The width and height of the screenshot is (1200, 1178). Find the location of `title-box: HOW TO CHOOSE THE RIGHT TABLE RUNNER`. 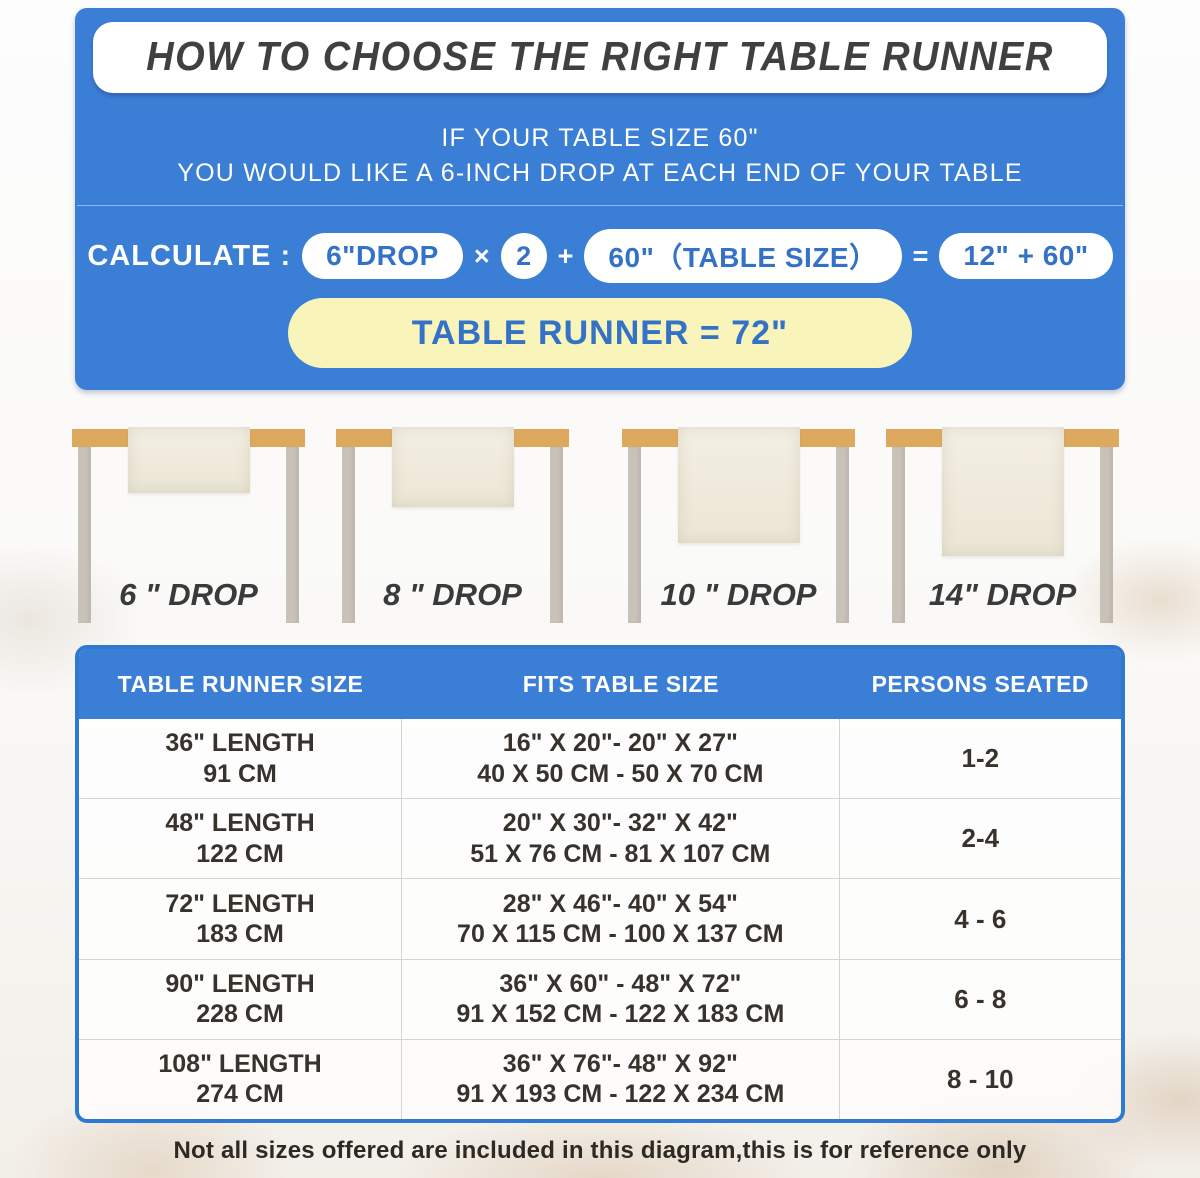

title-box: HOW TO CHOOSE THE RIGHT TABLE RUNNER is located at coordinates (600, 57).